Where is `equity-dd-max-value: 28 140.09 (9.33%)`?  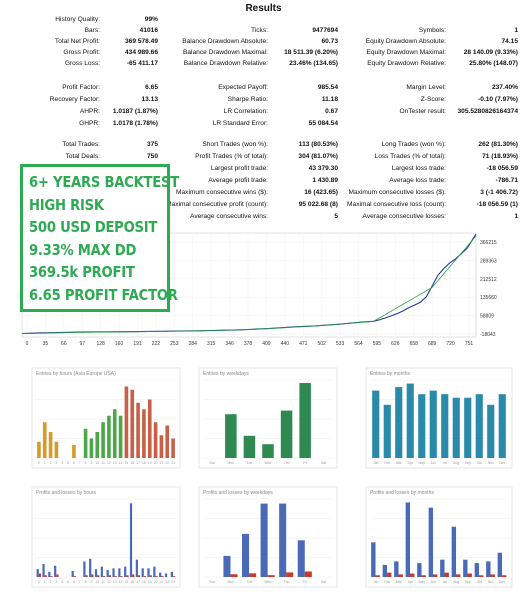 equity-dd-max-value: 28 140.09 (9.33%) is located at coordinates (490, 52).